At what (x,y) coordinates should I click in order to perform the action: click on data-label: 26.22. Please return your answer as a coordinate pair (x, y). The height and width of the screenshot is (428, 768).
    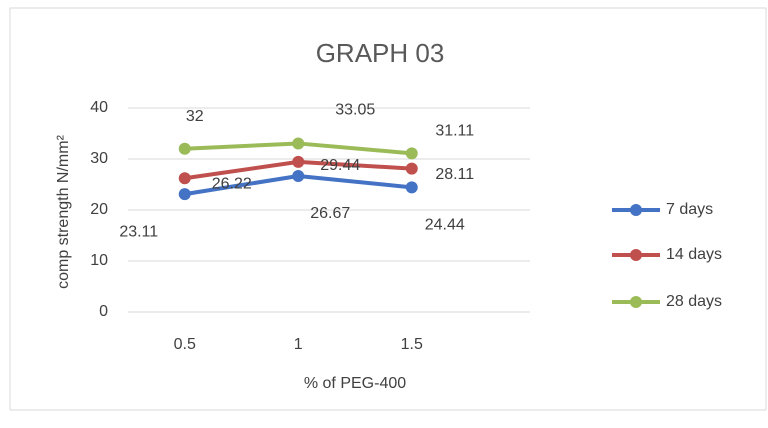
    Looking at the image, I should click on (232, 183).